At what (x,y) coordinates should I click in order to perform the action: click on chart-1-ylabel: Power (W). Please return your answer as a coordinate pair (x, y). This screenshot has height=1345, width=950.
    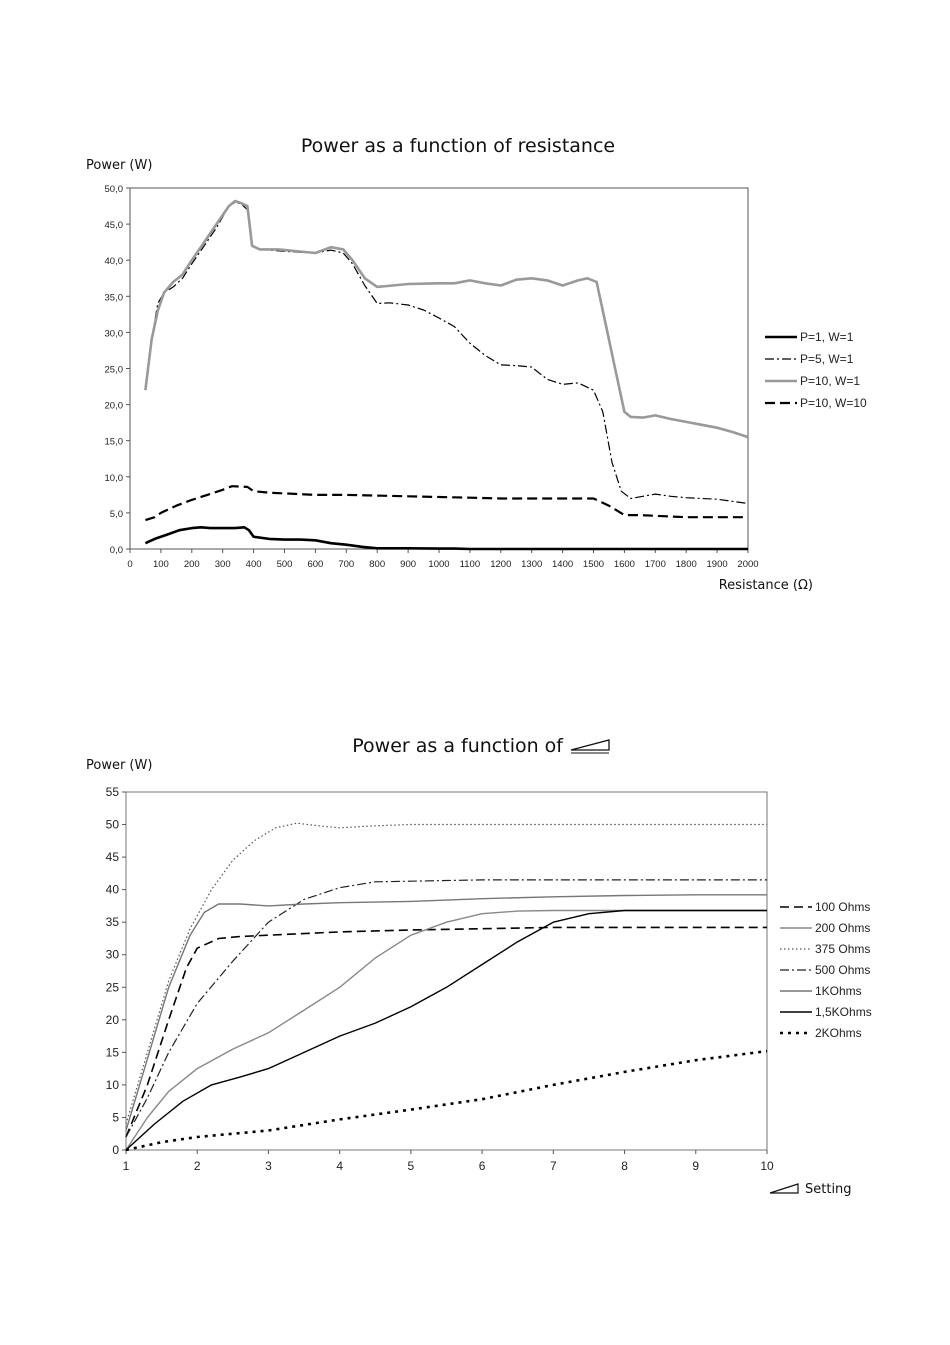
    Looking at the image, I should click on (119, 165).